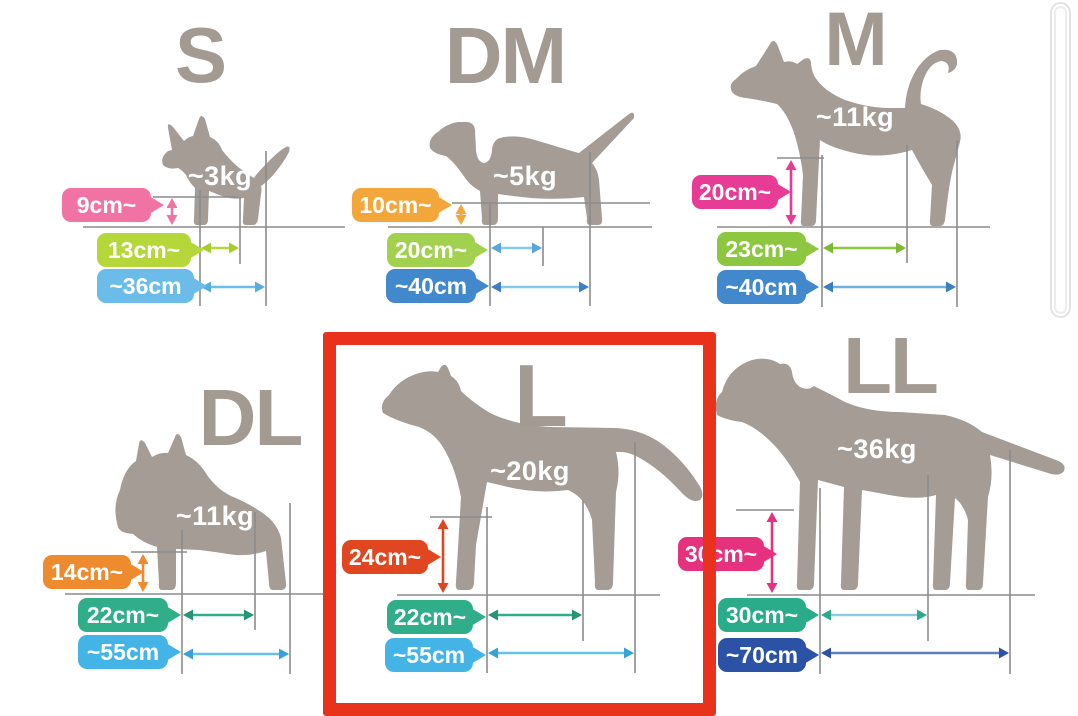 The image size is (1078, 716). What do you see at coordinates (855, 41) in the screenshot?
I see `size-m-title: M` at bounding box center [855, 41].